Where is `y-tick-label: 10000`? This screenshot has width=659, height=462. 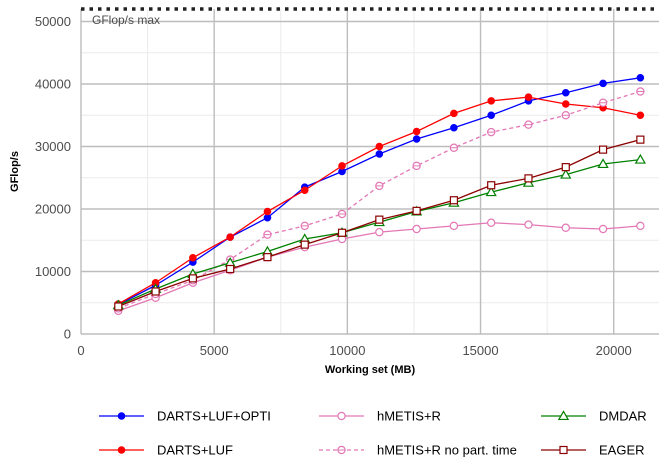
y-tick-label: 10000 is located at coordinates (53, 271).